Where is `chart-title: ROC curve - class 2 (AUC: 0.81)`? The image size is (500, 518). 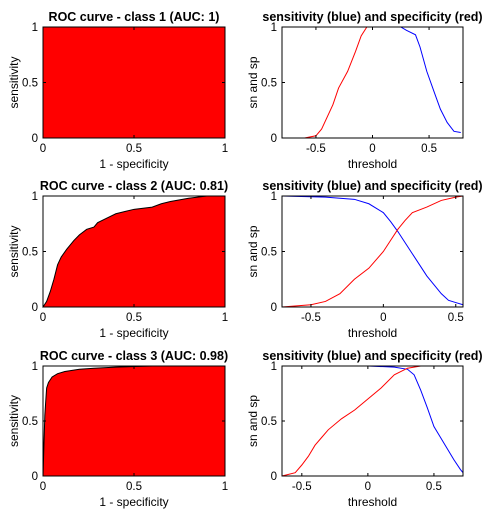 chart-title: ROC curve - class 2 (AUC: 0.81) is located at coordinates (134, 186).